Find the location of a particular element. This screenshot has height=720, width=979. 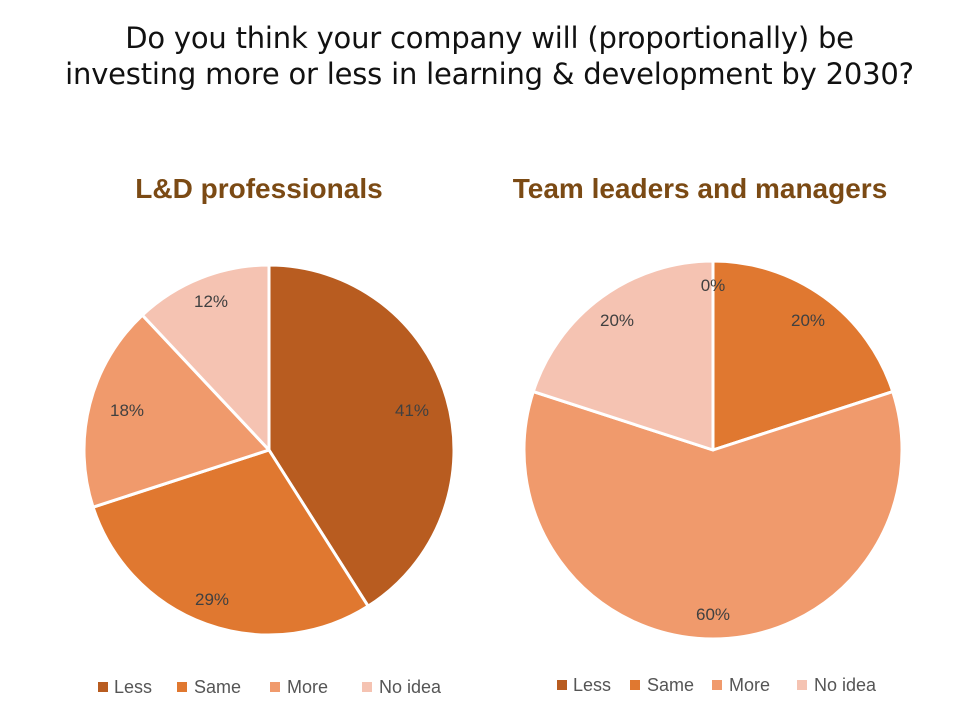

data-label-same: 20% is located at coordinates (808, 320).